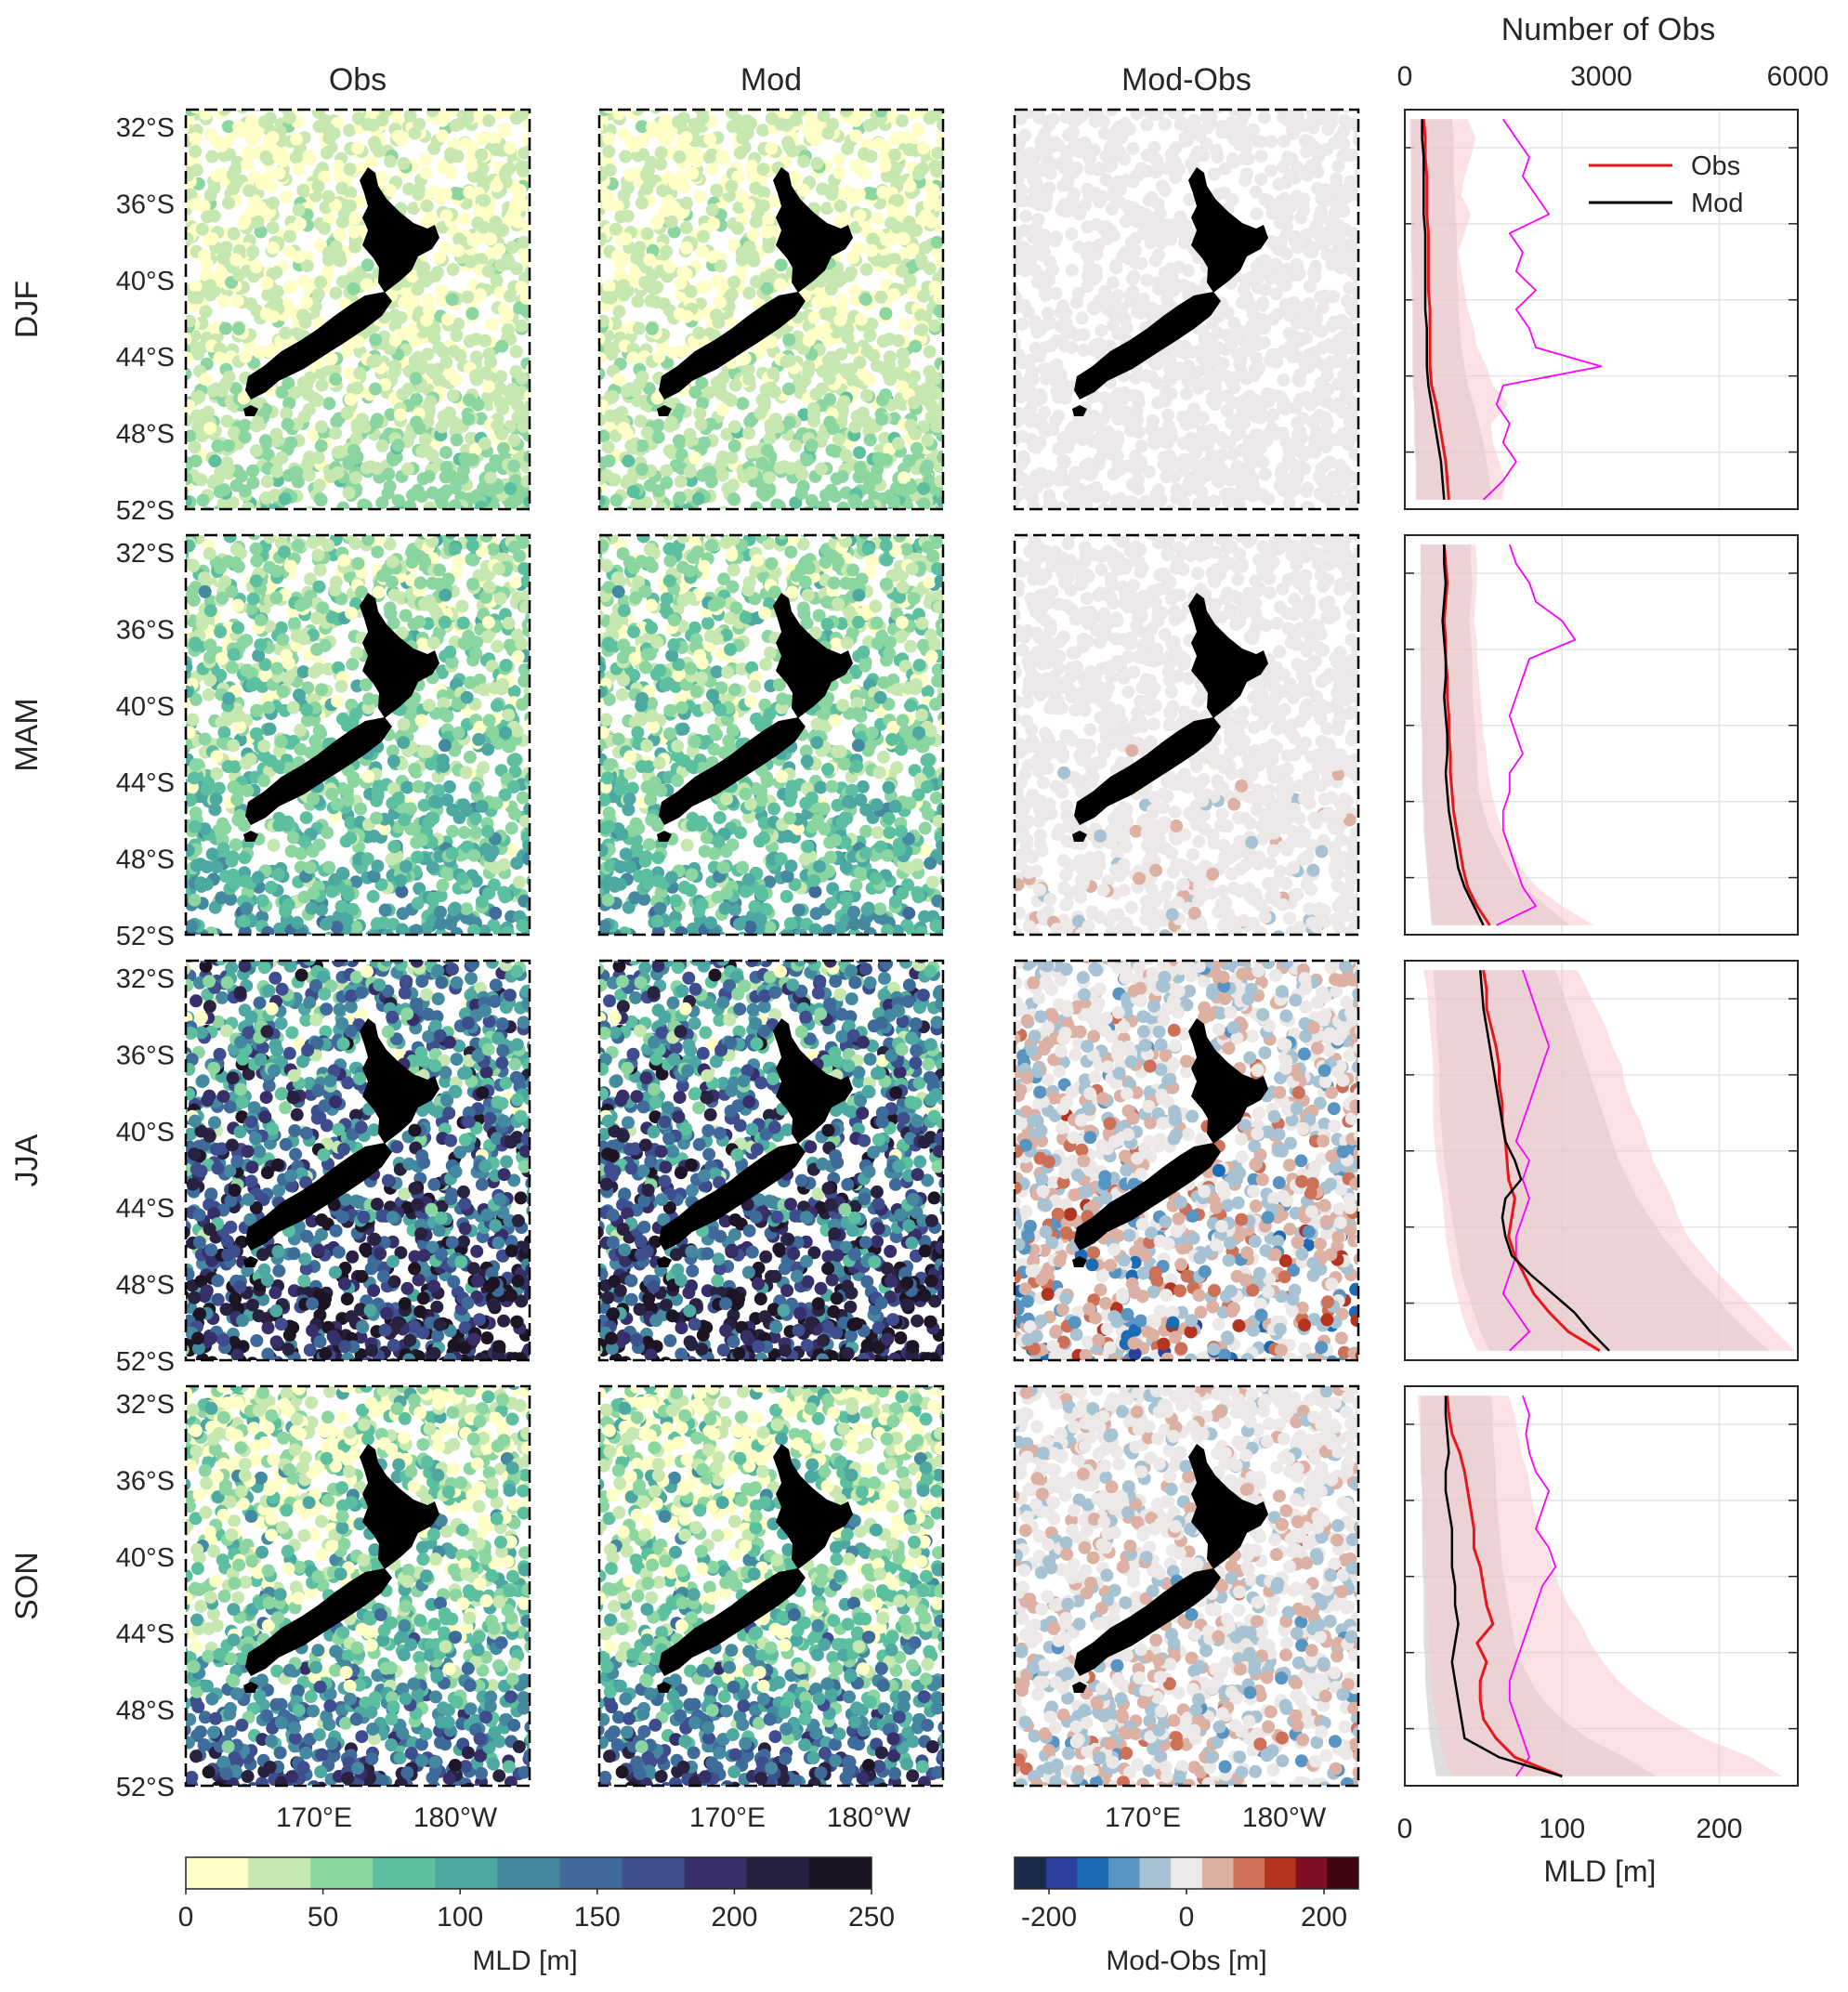 The width and height of the screenshot is (1848, 1992). Describe the element at coordinates (1601, 735) in the screenshot. I see `profile-panel-mam` at that location.